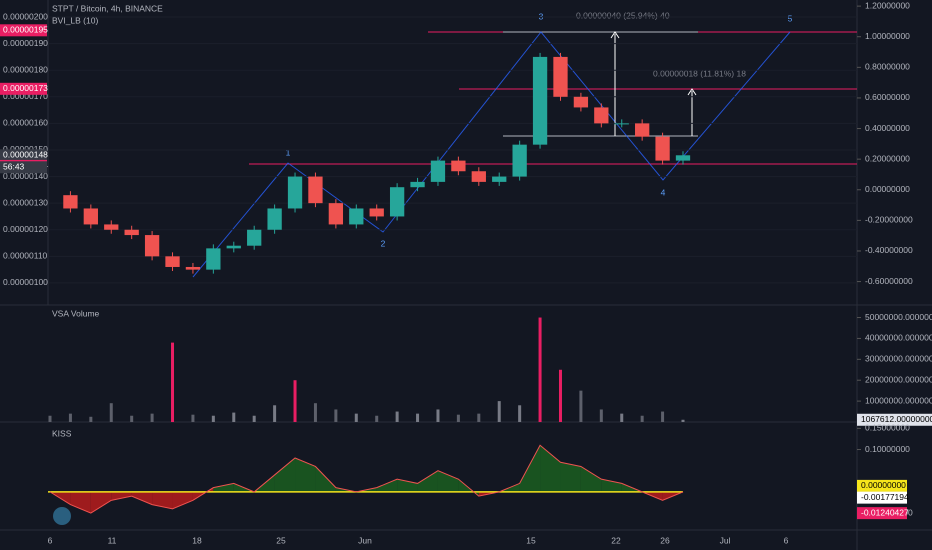  I want to click on bvi-tick-label: 1.20000000, so click(887, 5).